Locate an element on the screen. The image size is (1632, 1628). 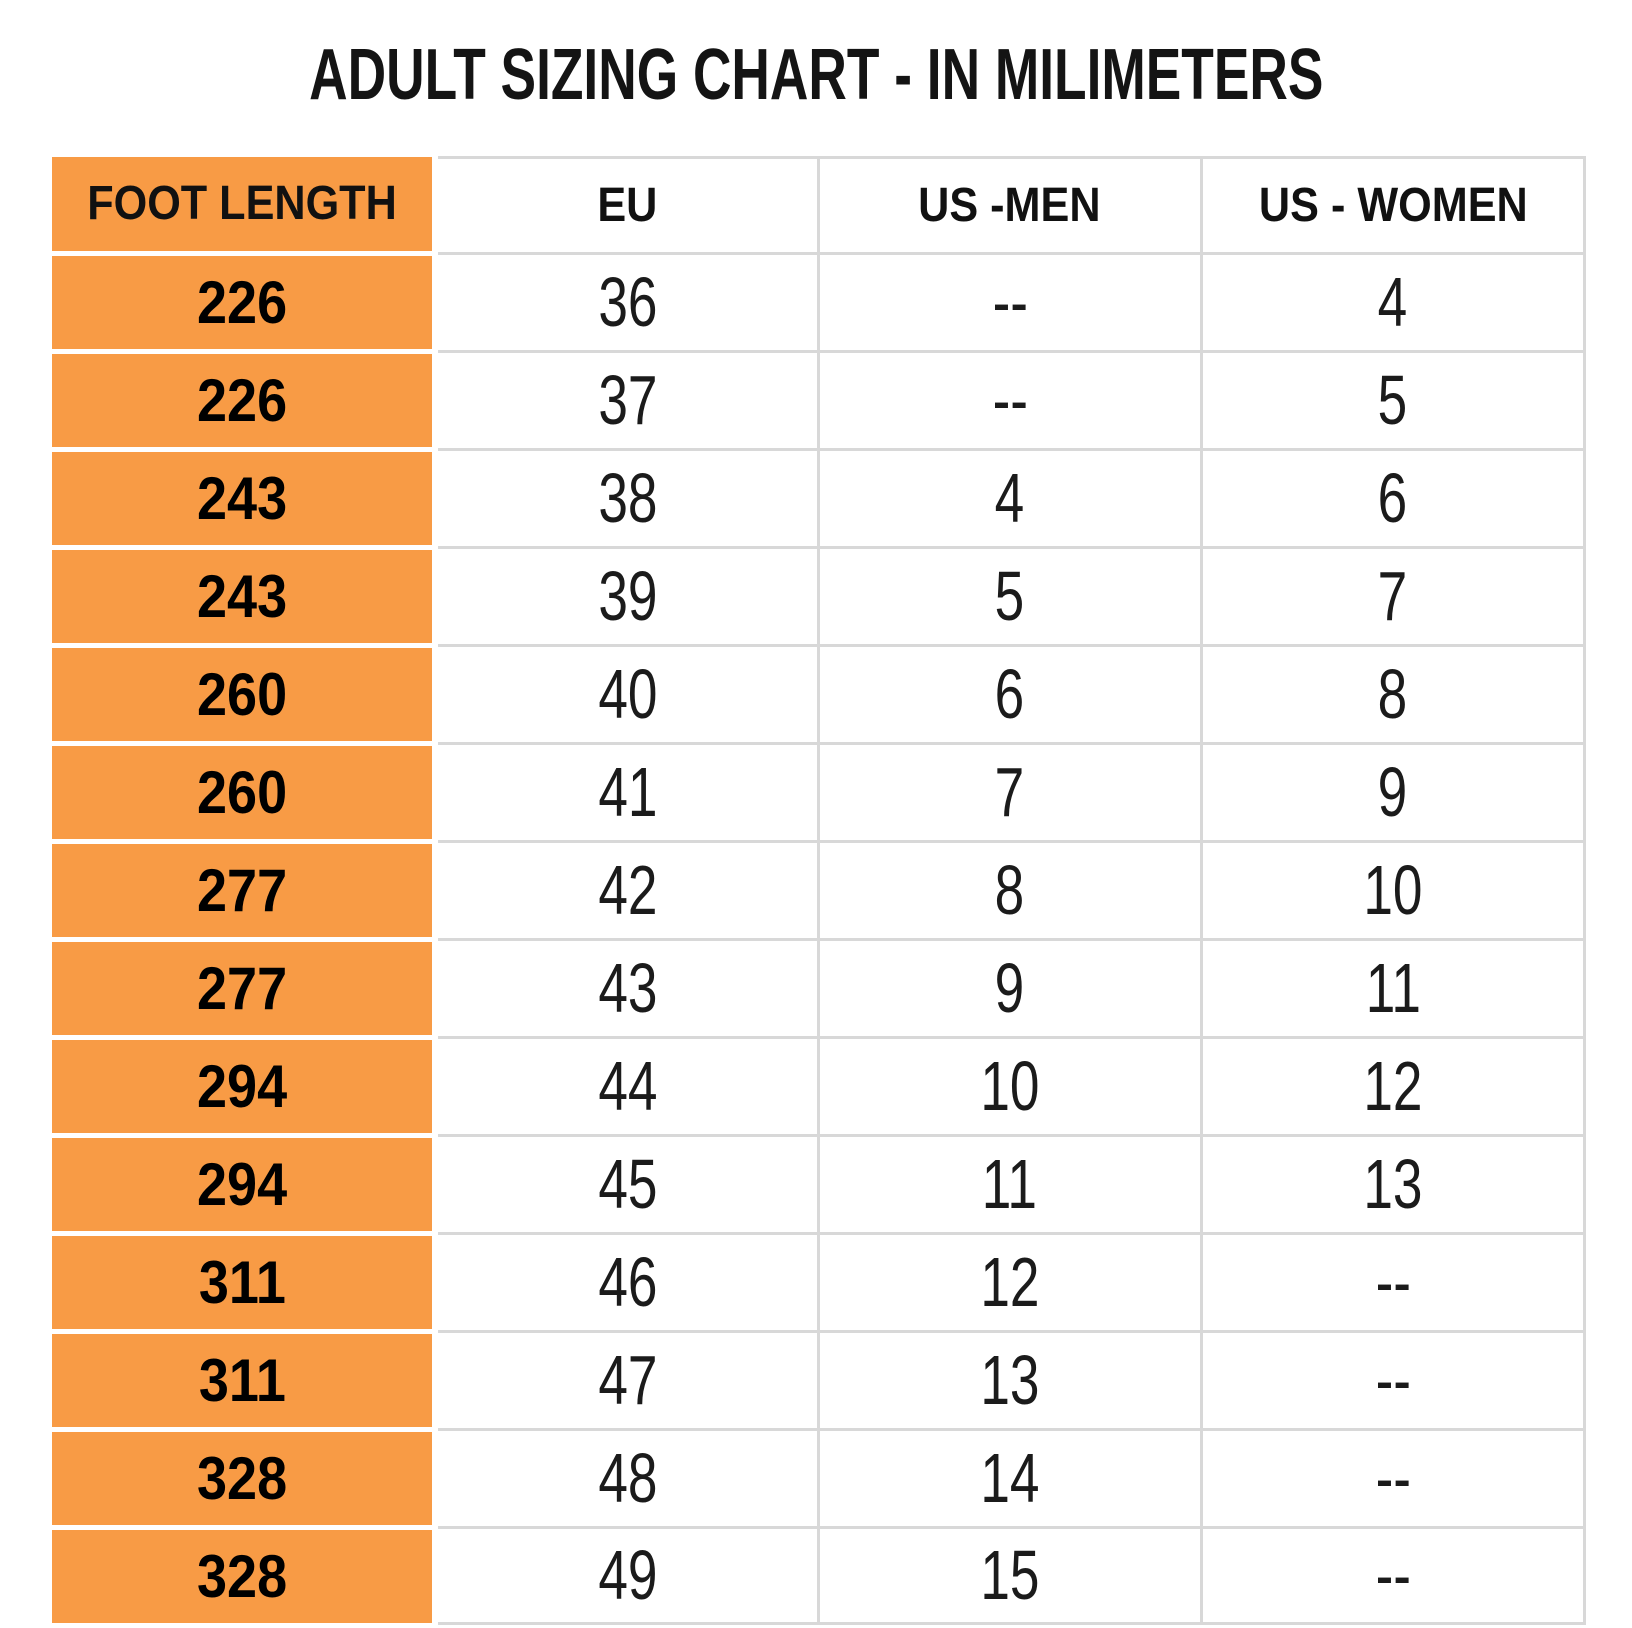
cell-value: 48 is located at coordinates (627, 1478).